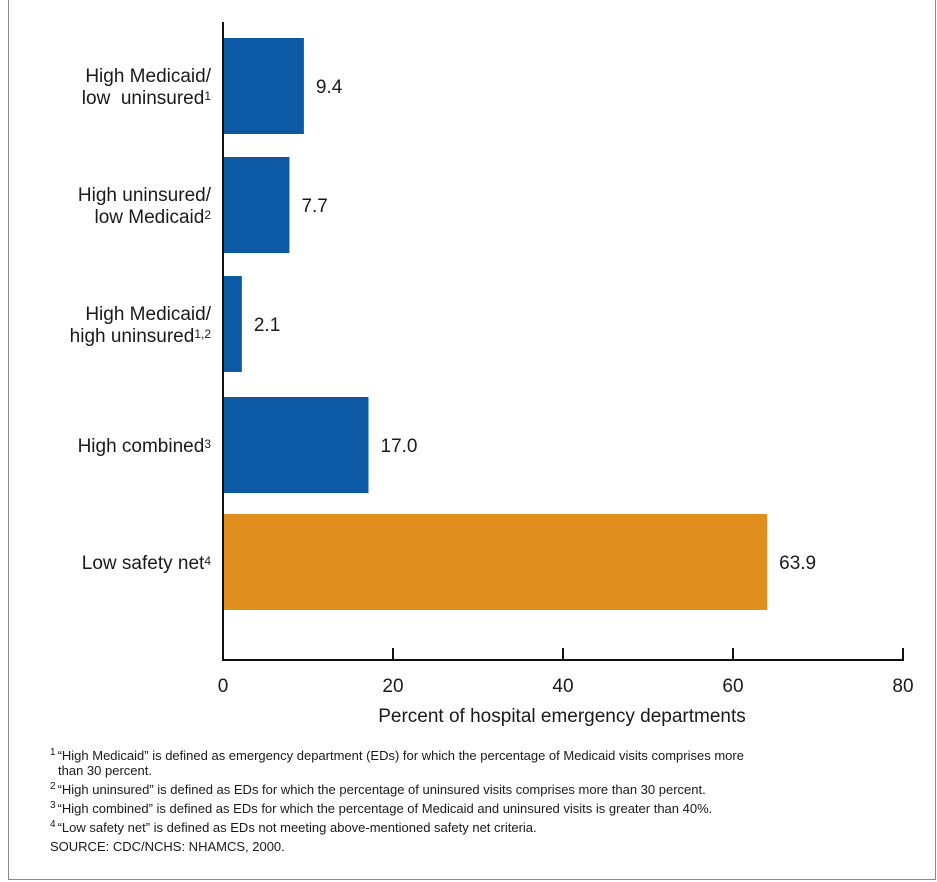  Describe the element at coordinates (53, 752) in the screenshot. I see `footnote-marker: 1` at that location.